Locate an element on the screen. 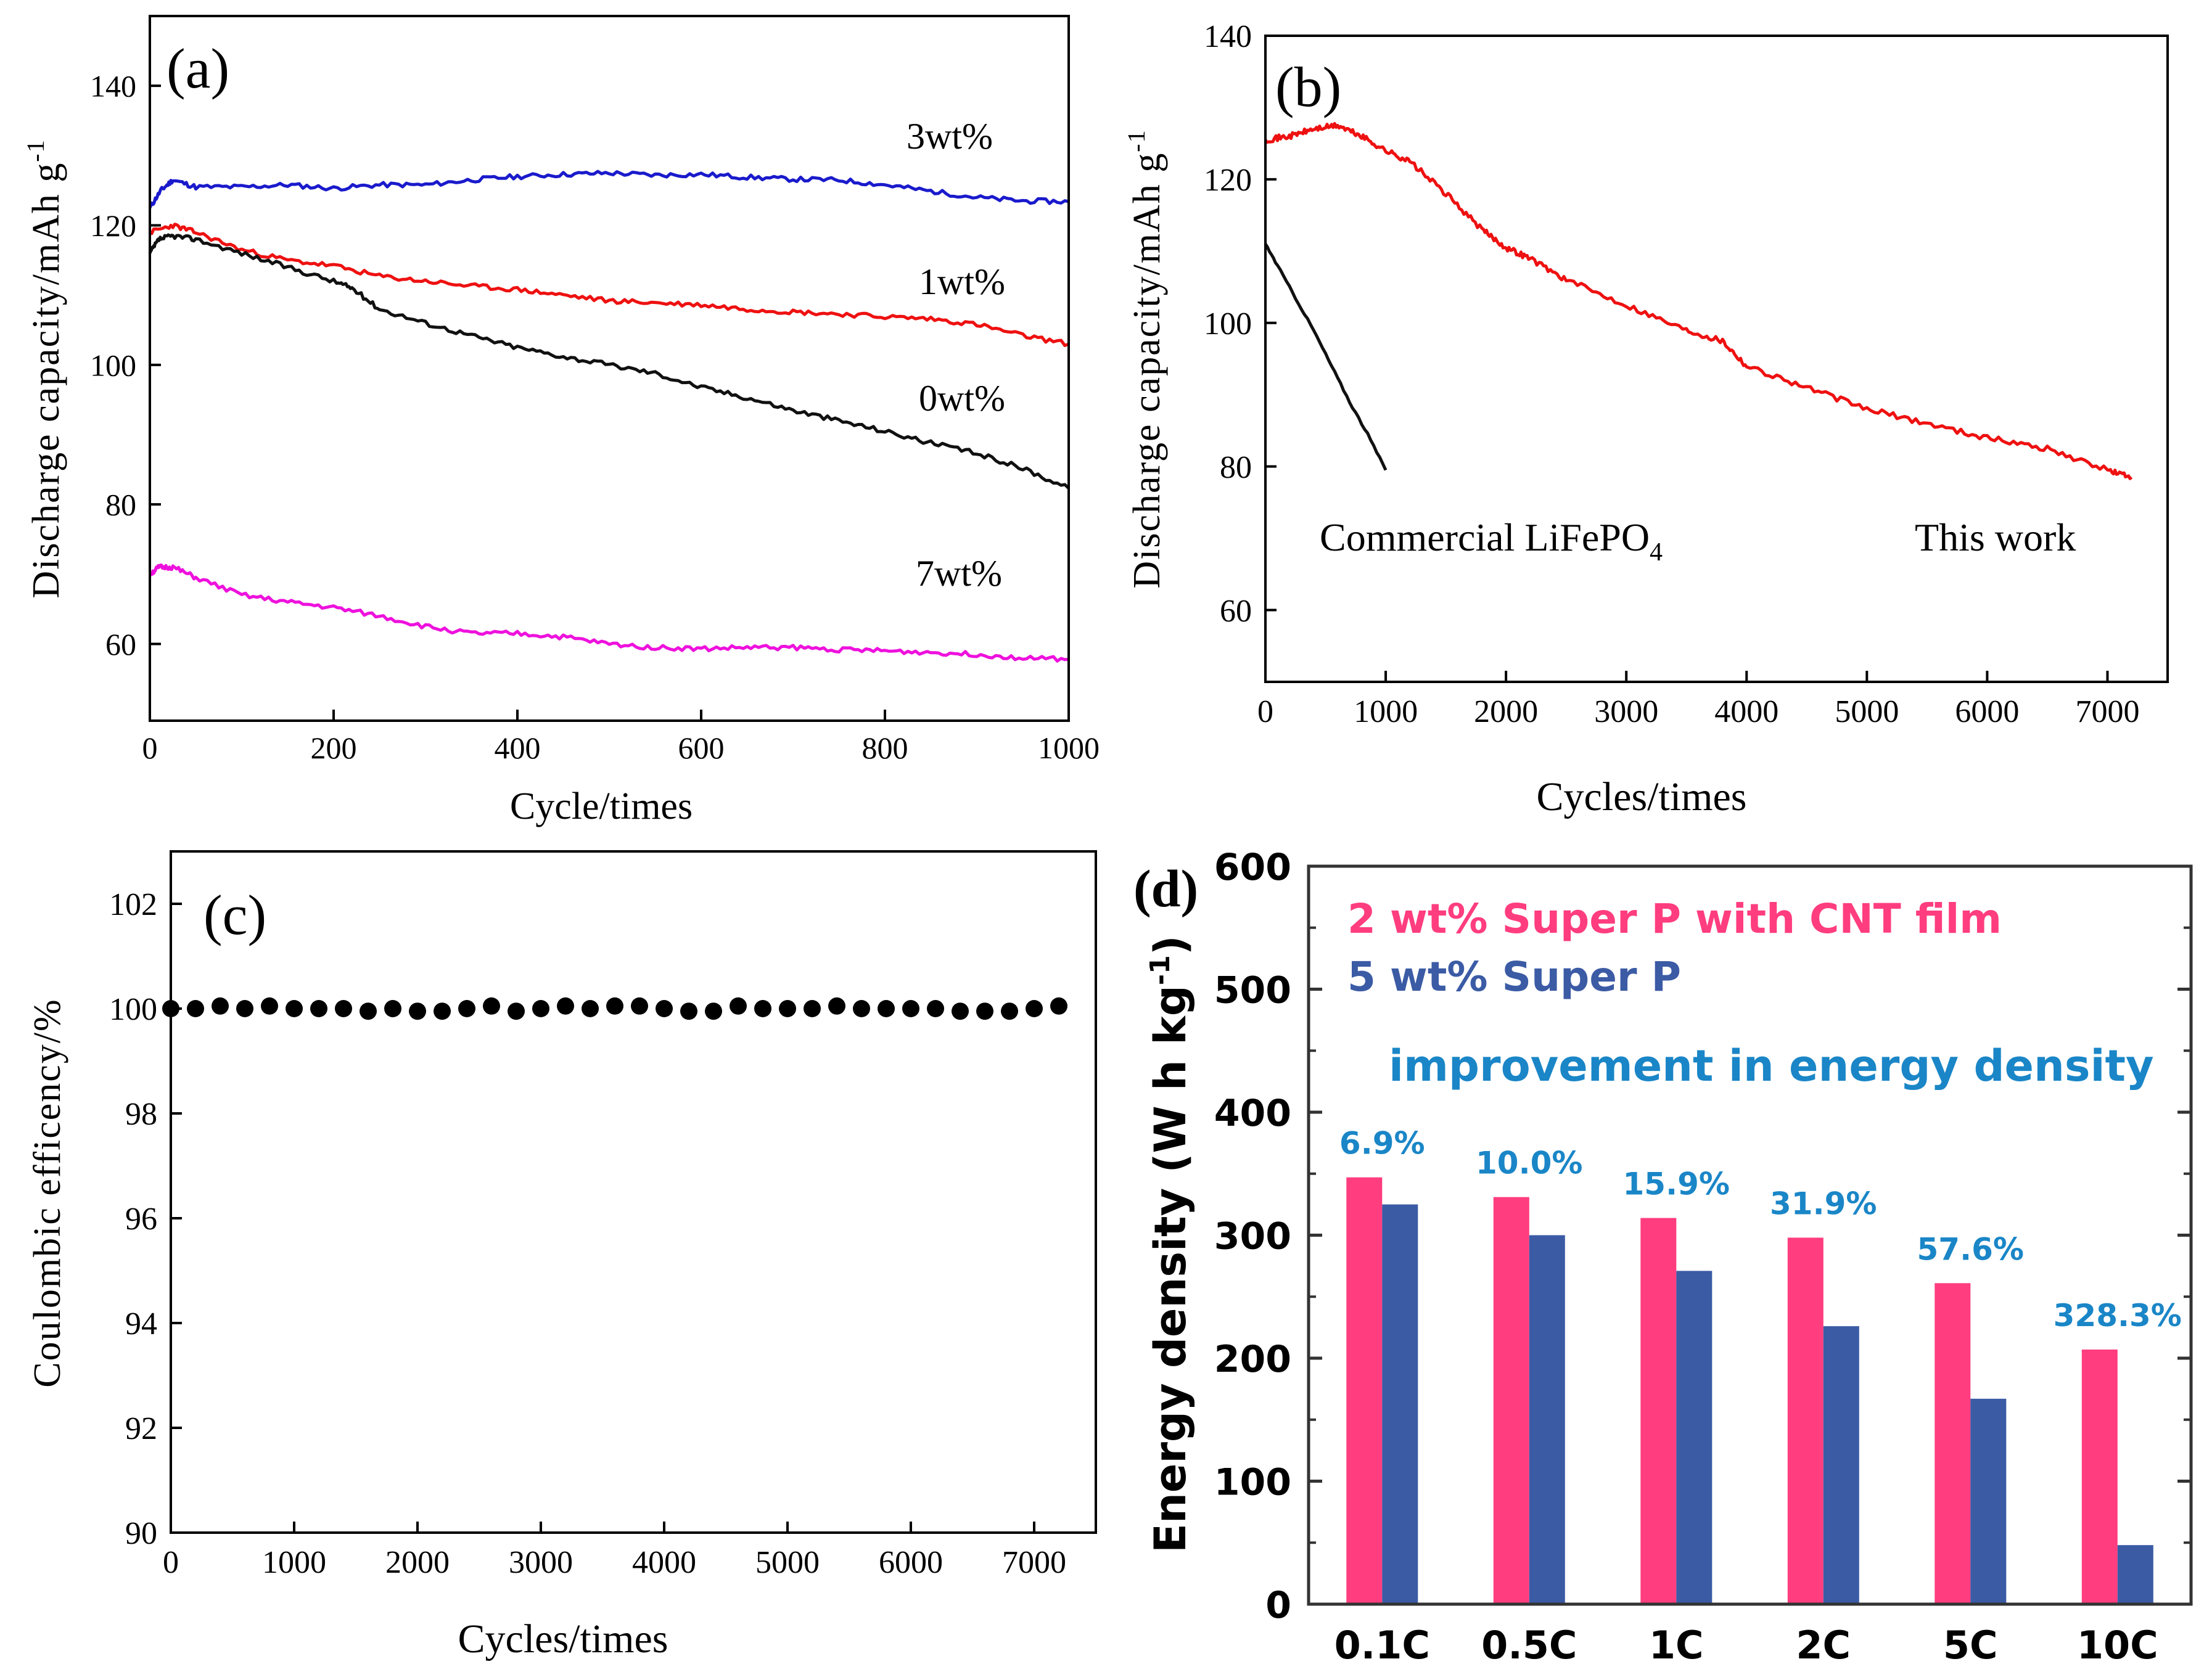  series-label: 0wt% is located at coordinates (962, 398).